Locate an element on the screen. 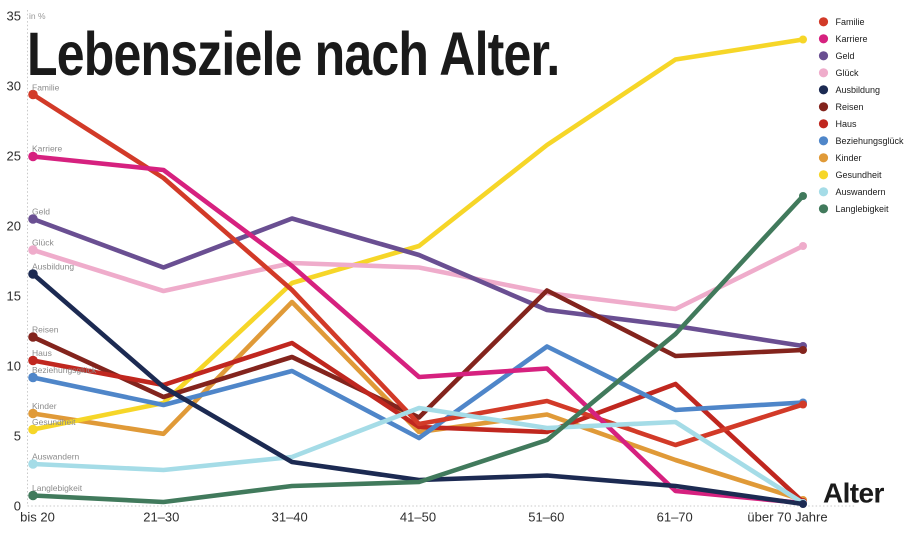 The image size is (915, 533). svg-text: 35 is located at coordinates (14, 15).